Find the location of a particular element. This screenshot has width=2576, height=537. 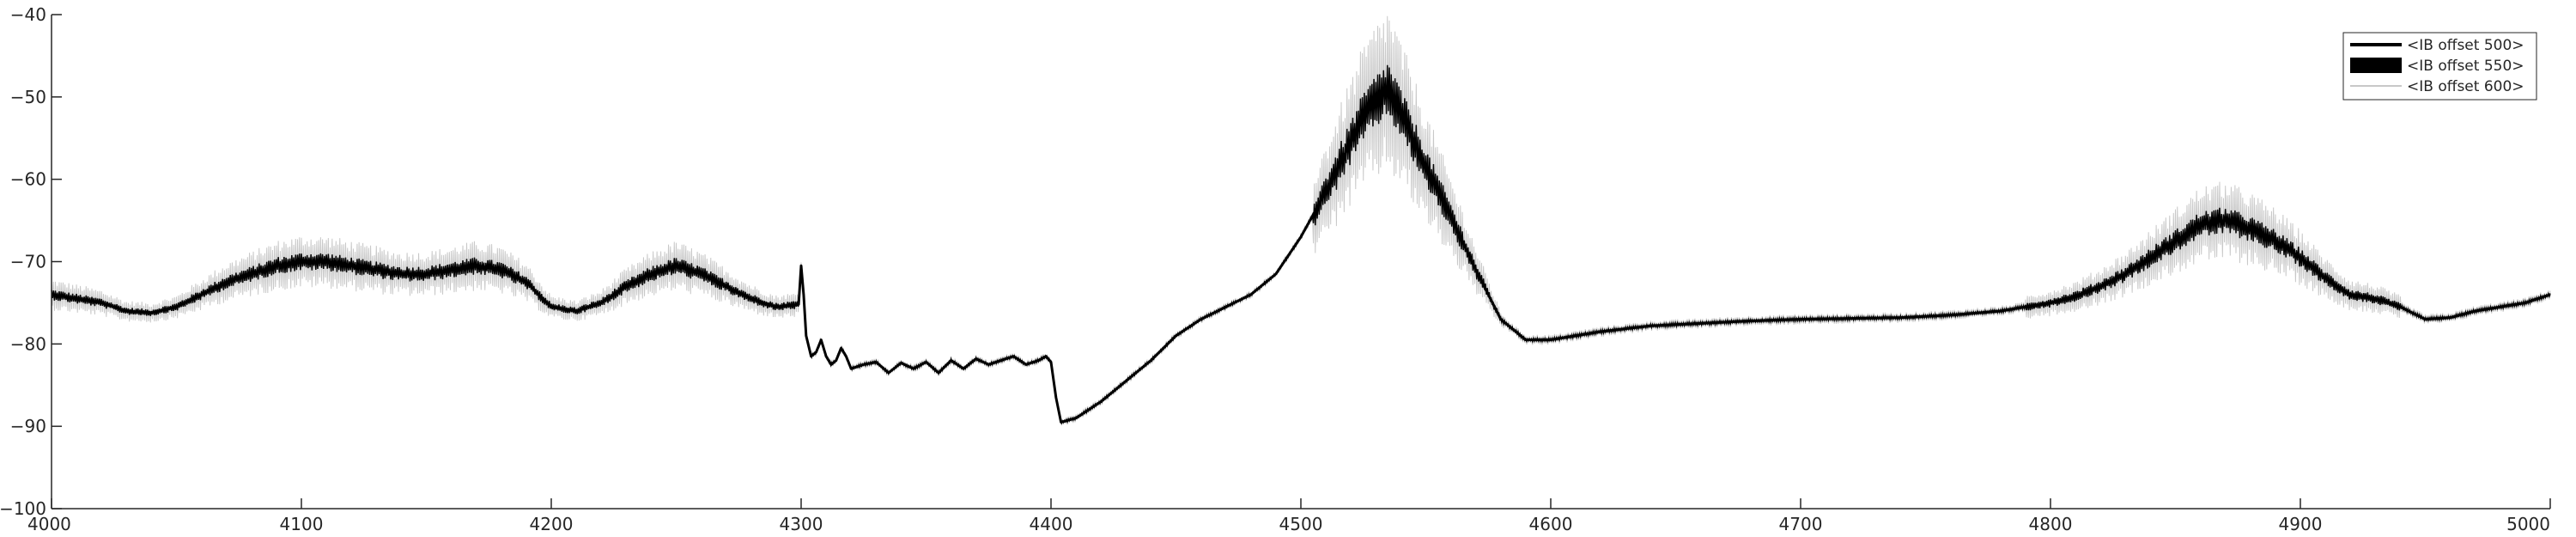

legend-label-550: <IB offset 550> is located at coordinates (2465, 66).